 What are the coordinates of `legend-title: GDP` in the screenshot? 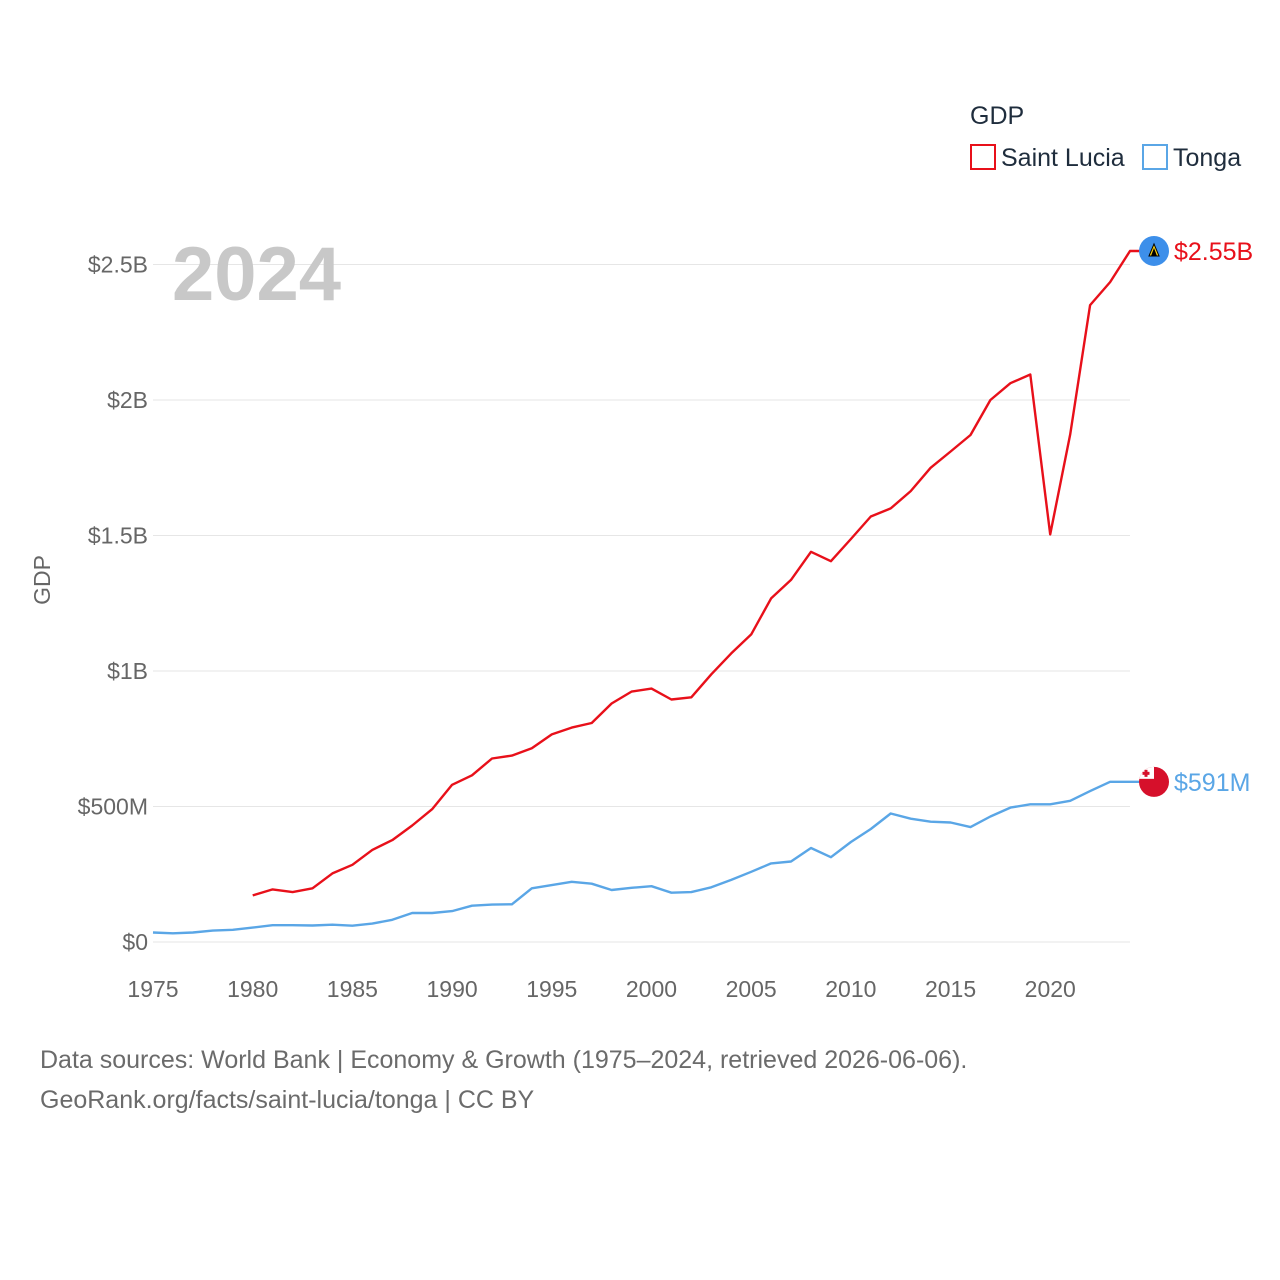 It's located at (997, 116).